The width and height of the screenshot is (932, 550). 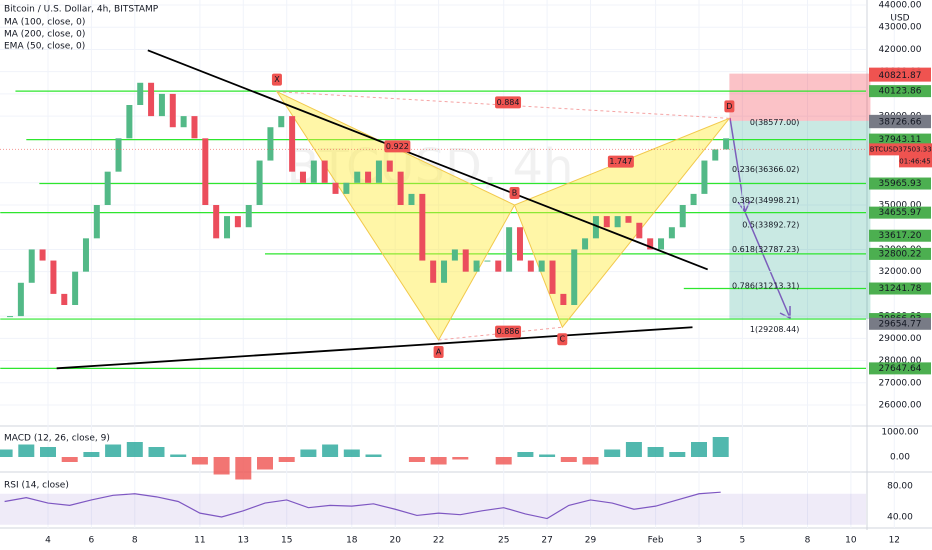 What do you see at coordinates (591, 541) in the screenshot?
I see `time-tick-label: 29` at bounding box center [591, 541].